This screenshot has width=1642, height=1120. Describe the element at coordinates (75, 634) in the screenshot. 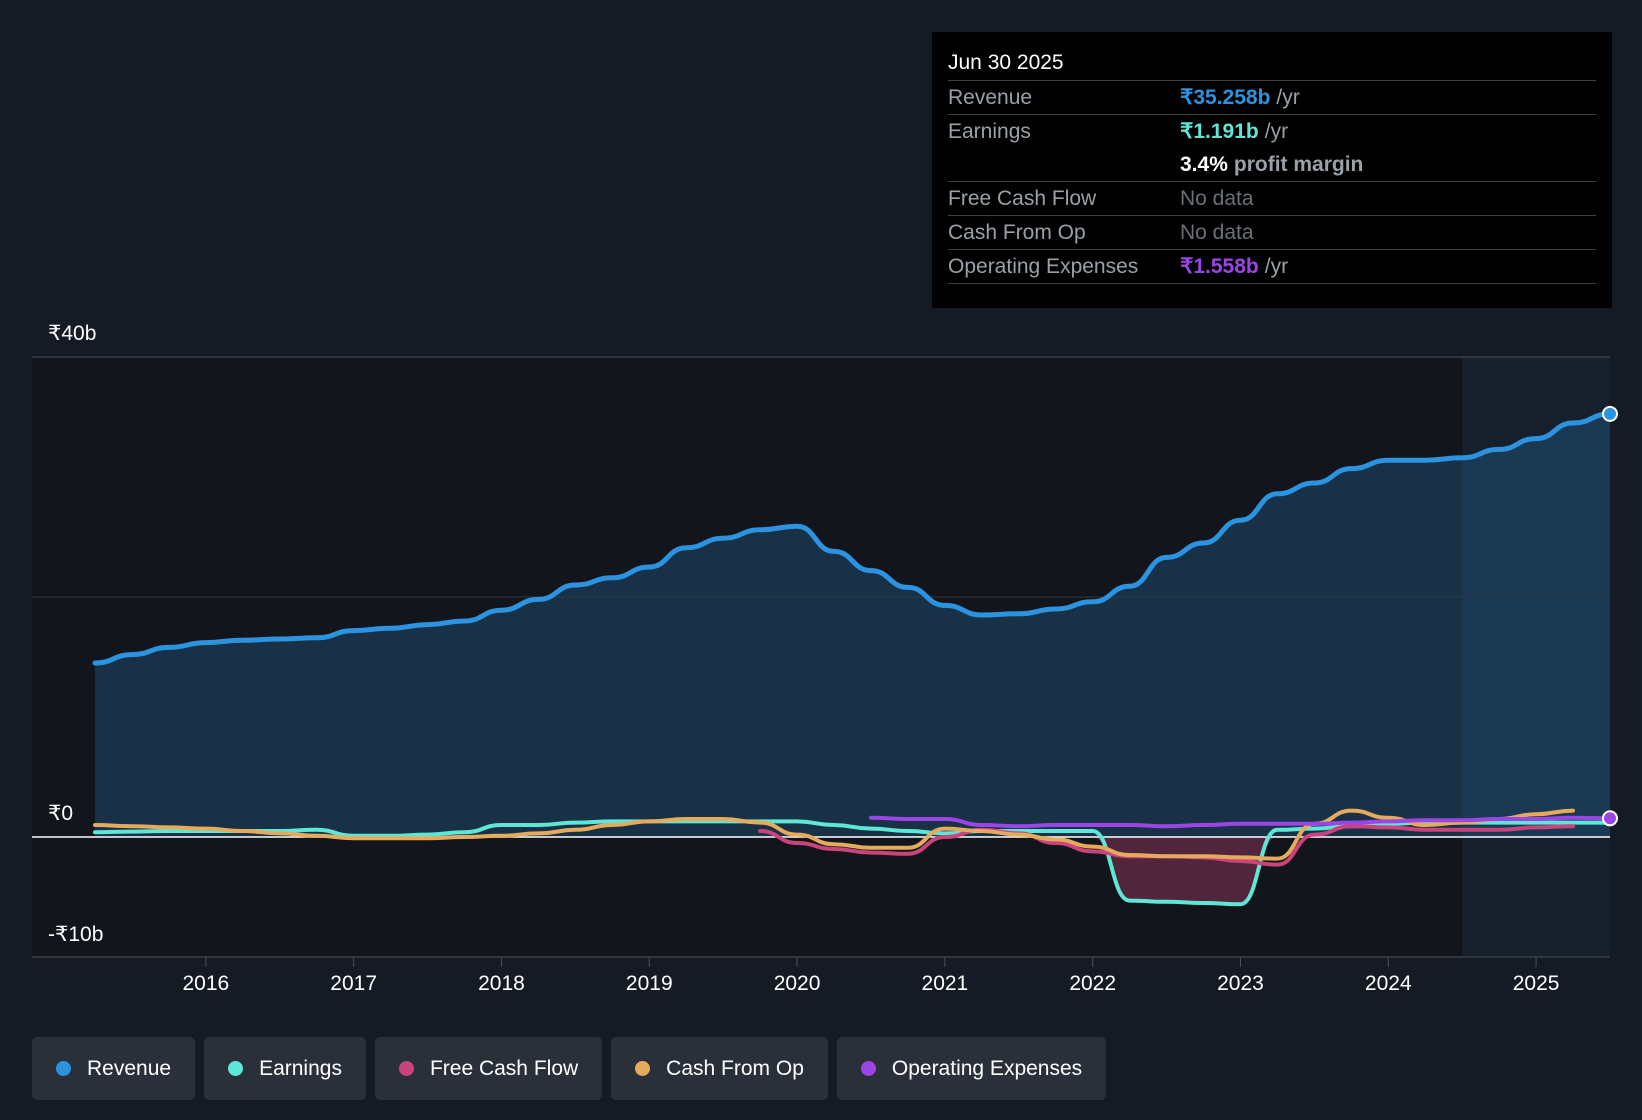

I see `y-axis-labels: ₹40b ₹0 -₹10b` at that location.